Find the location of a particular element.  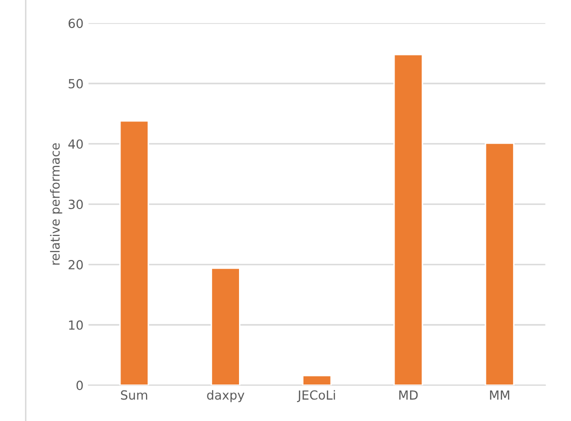

y-tick-label: 10 is located at coordinates (76, 325).